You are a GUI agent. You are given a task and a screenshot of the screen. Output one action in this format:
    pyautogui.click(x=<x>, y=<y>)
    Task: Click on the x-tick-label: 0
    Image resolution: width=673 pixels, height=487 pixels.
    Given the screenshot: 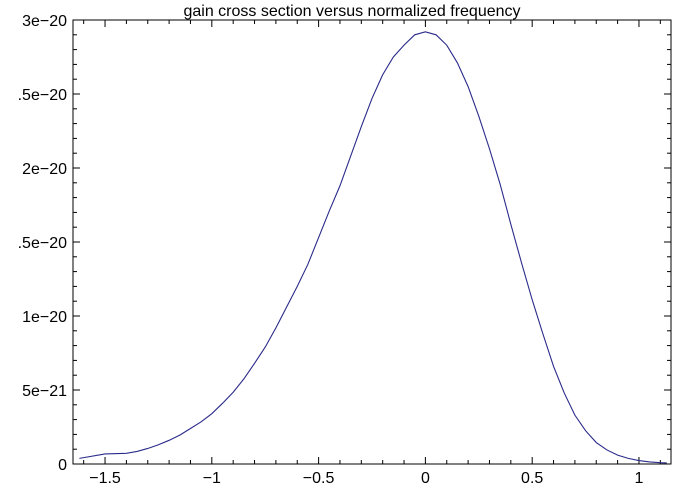 What is the action you would take?
    pyautogui.click(x=425, y=478)
    